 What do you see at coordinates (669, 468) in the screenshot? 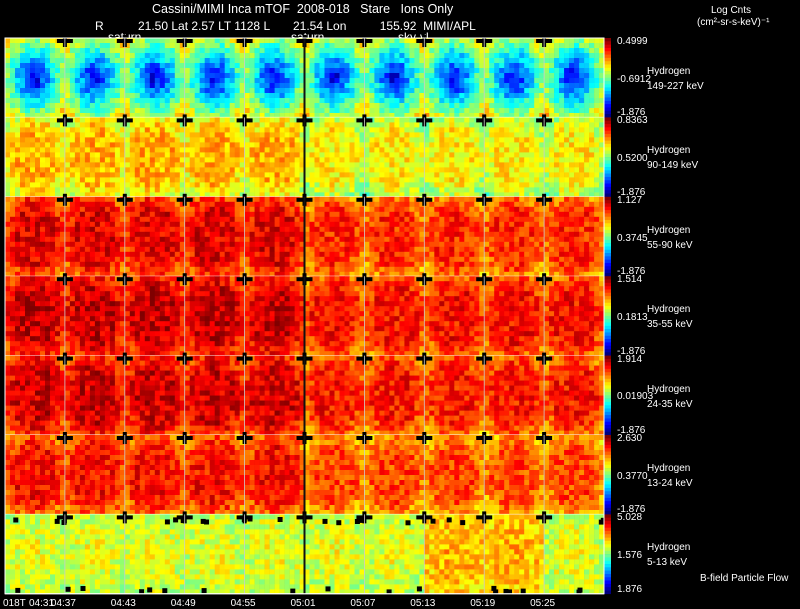
I see `species-label-5: Hydrogen` at bounding box center [669, 468].